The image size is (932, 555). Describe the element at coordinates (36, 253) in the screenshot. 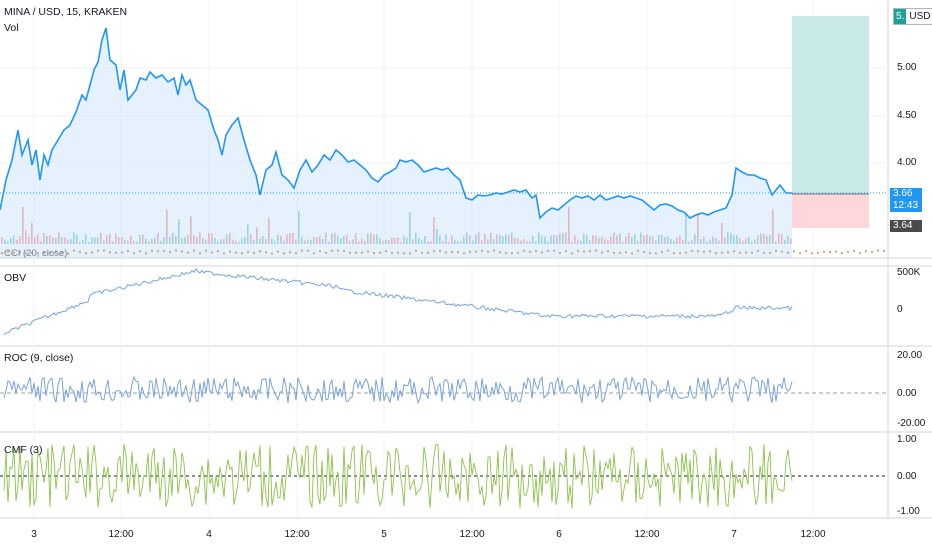

I see `cci-label: CCI (20, close)` at that location.